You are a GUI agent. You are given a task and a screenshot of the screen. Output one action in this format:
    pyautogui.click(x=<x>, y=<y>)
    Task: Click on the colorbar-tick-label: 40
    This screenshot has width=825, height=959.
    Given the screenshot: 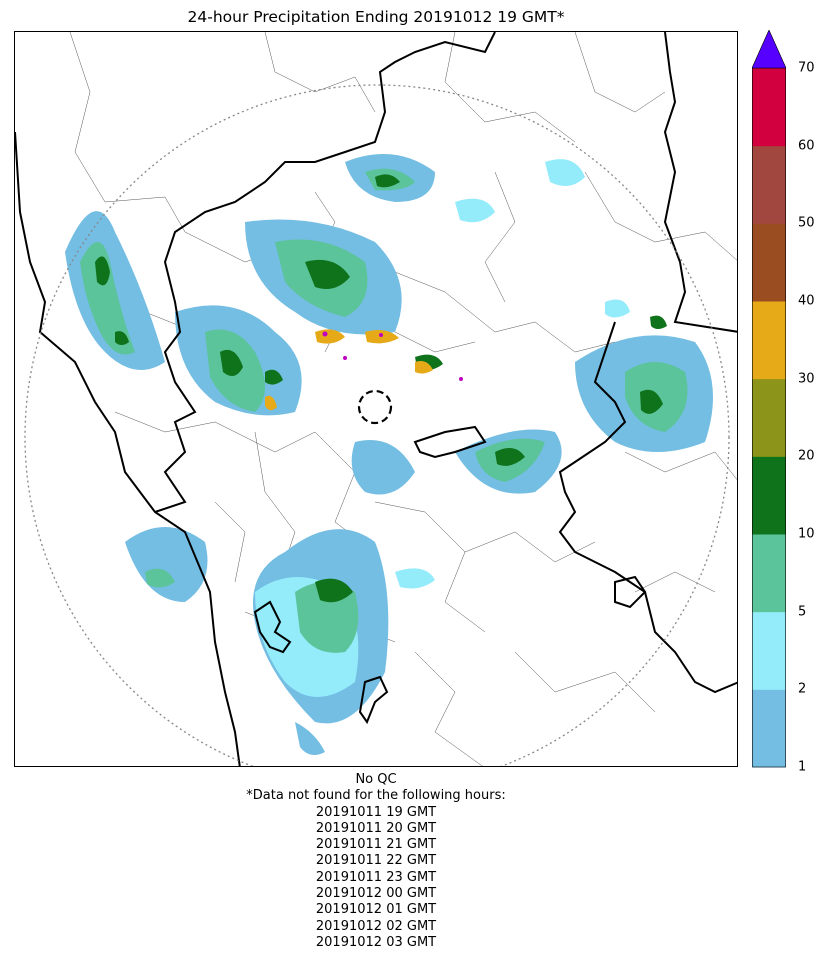 What is the action you would take?
    pyautogui.click(x=806, y=301)
    